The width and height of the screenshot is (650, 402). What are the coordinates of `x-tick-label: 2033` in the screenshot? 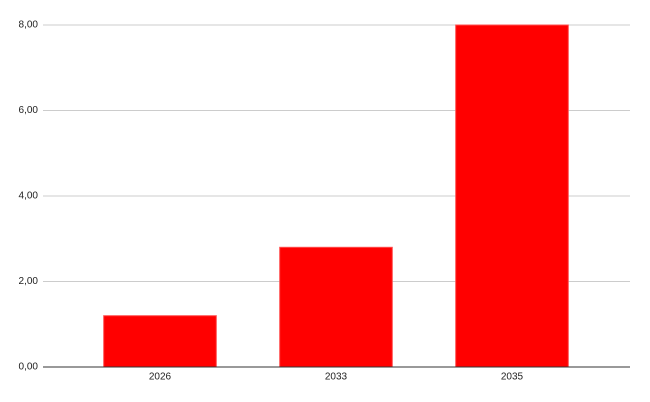 It's located at (336, 377).